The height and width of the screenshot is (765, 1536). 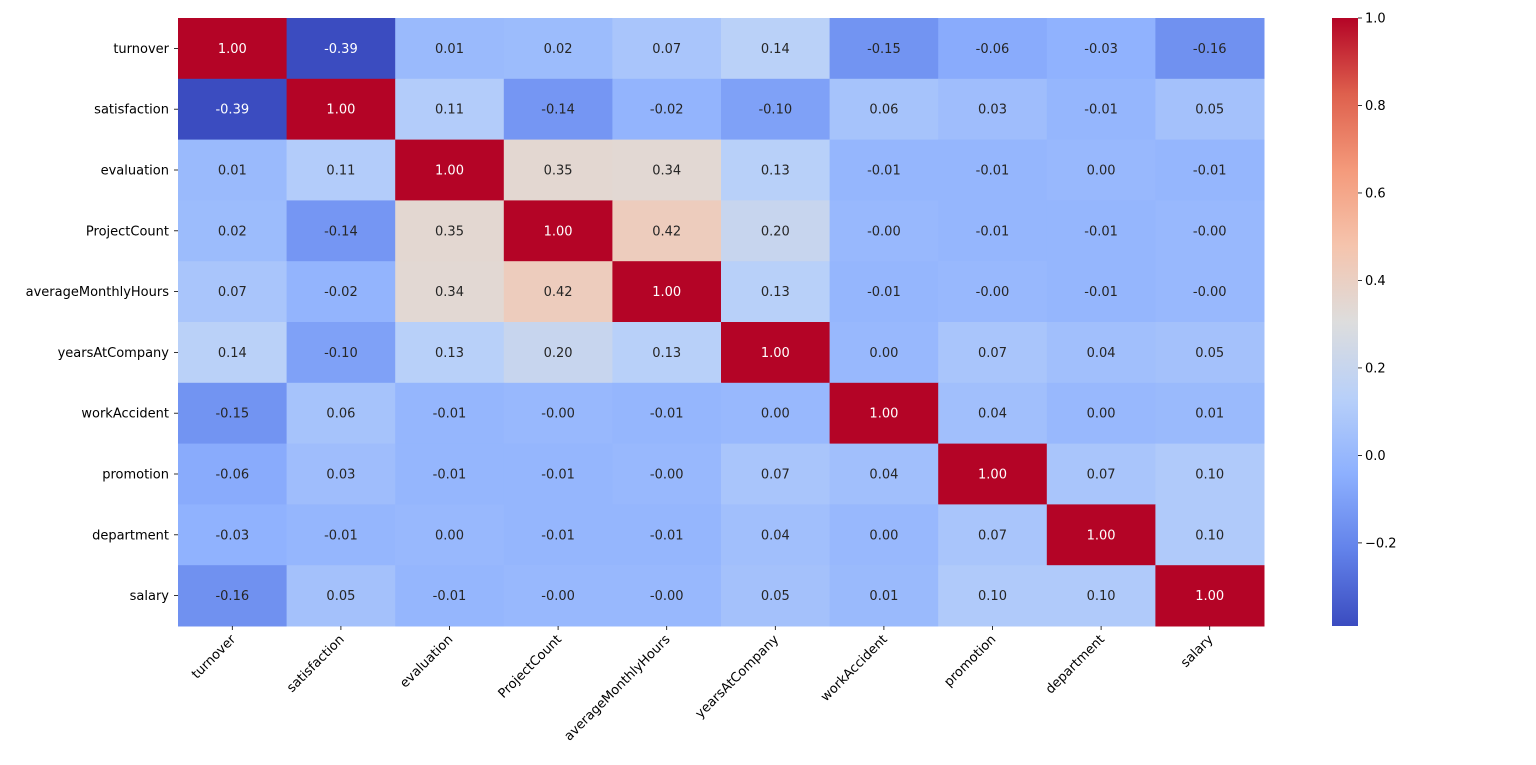 I want to click on x-tick-label: ProjectCount, so click(x=530, y=666).